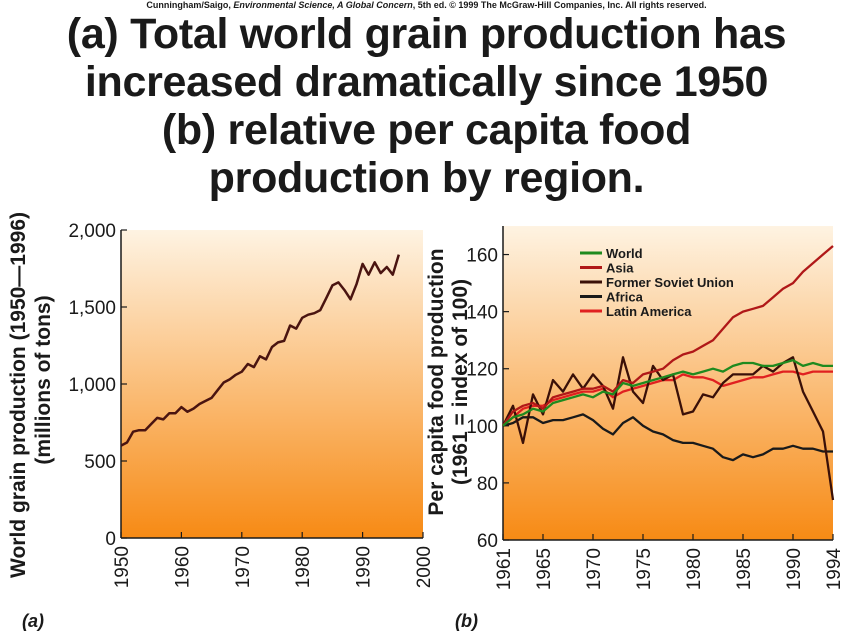 Image resolution: width=853 pixels, height=640 pixels. What do you see at coordinates (487, 484) in the screenshot?
I see `y-tick-label-b: 80` at bounding box center [487, 484].